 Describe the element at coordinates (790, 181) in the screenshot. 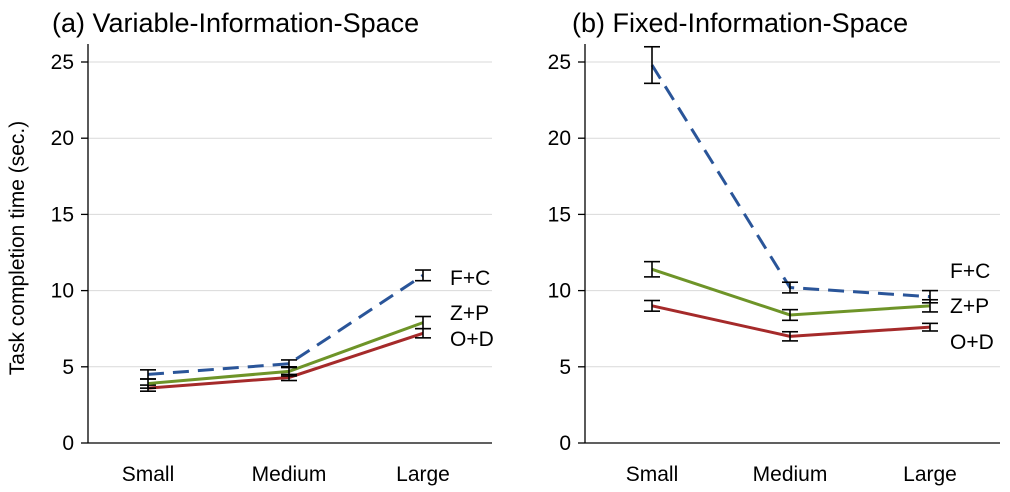

I see `series-line-f-c` at that location.